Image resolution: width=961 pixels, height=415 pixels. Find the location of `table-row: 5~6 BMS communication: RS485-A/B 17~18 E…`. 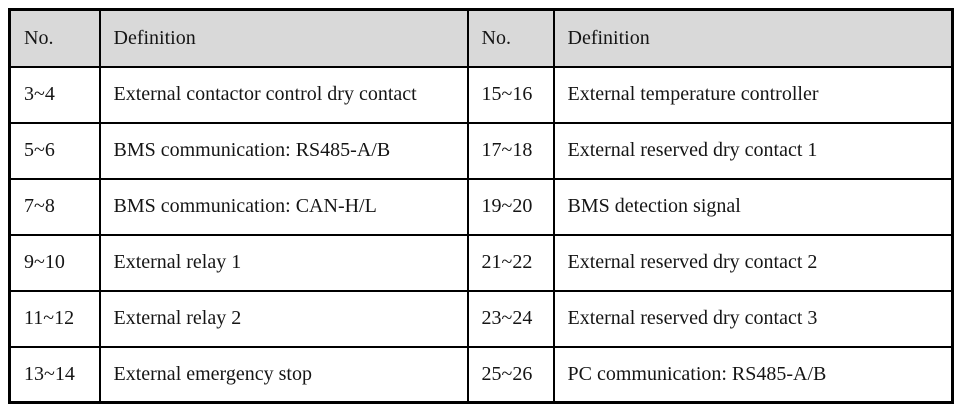

table-row: 5~6 BMS communication: RS485-A/B 17~18 E… is located at coordinates (481, 150).